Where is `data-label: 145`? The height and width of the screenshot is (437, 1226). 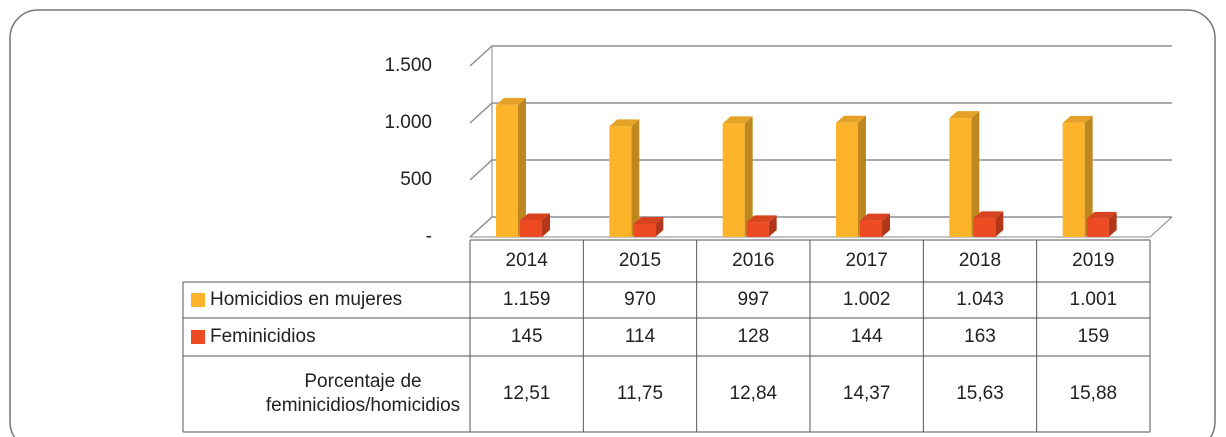
data-label: 145 is located at coordinates (526, 336).